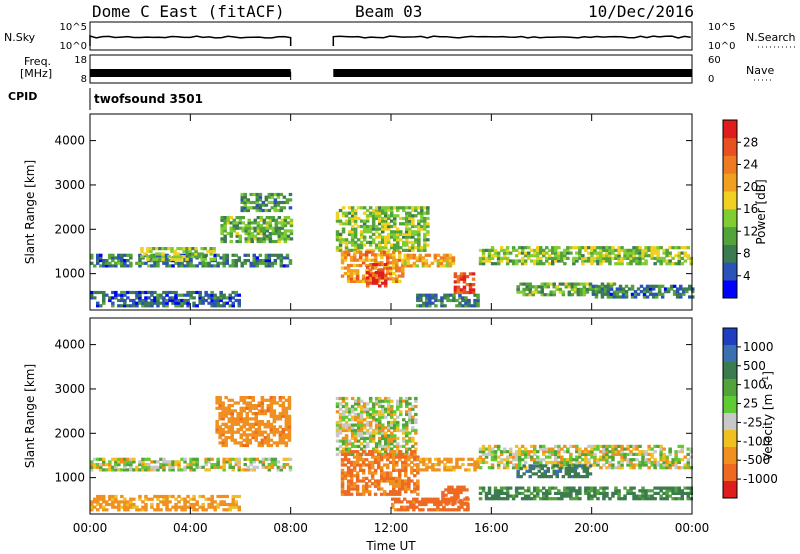 This screenshot has height=554, width=800. What do you see at coordinates (491, 528) in the screenshot?
I see `xtick-label-4: 16:00` at bounding box center [491, 528].